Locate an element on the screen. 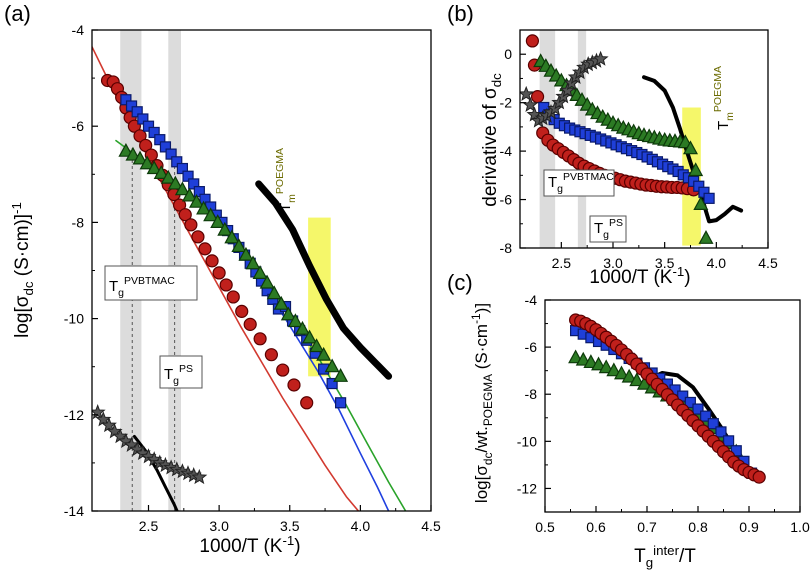 The image size is (810, 574). panel-label: (c) is located at coordinates (460, 282).